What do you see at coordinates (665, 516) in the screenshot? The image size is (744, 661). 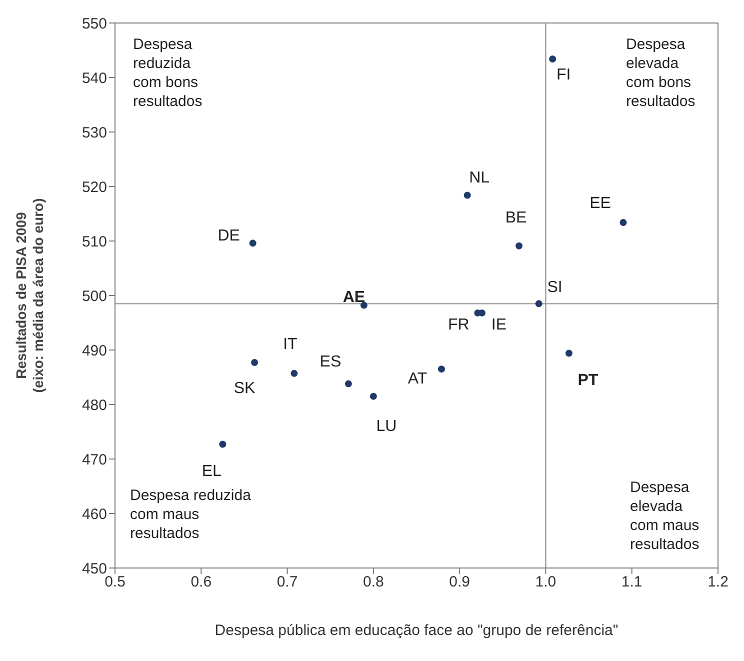 I see `annotation: Despesa elevada com maus resultados` at bounding box center [665, 516].